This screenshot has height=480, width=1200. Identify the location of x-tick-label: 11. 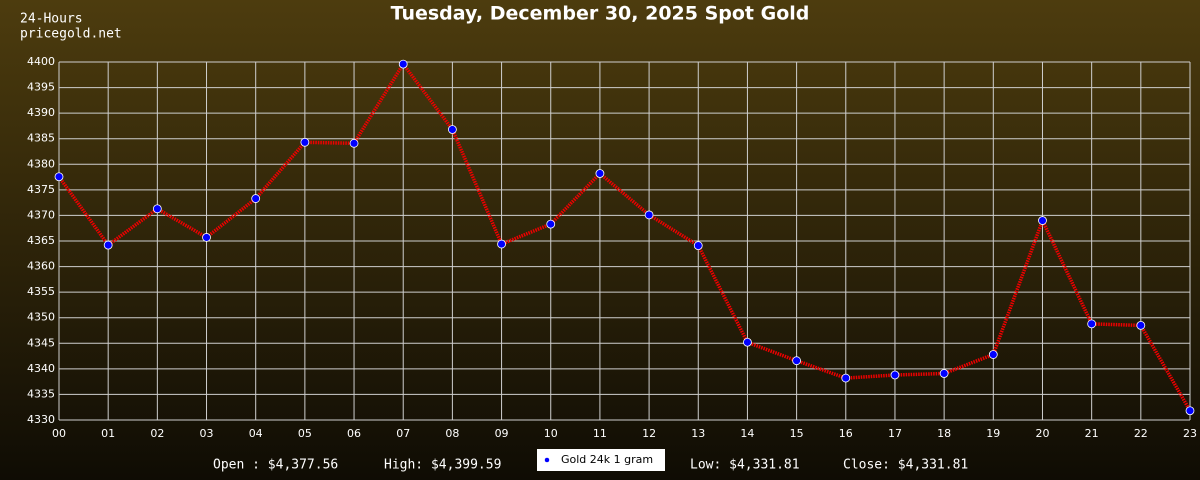
(600, 433).